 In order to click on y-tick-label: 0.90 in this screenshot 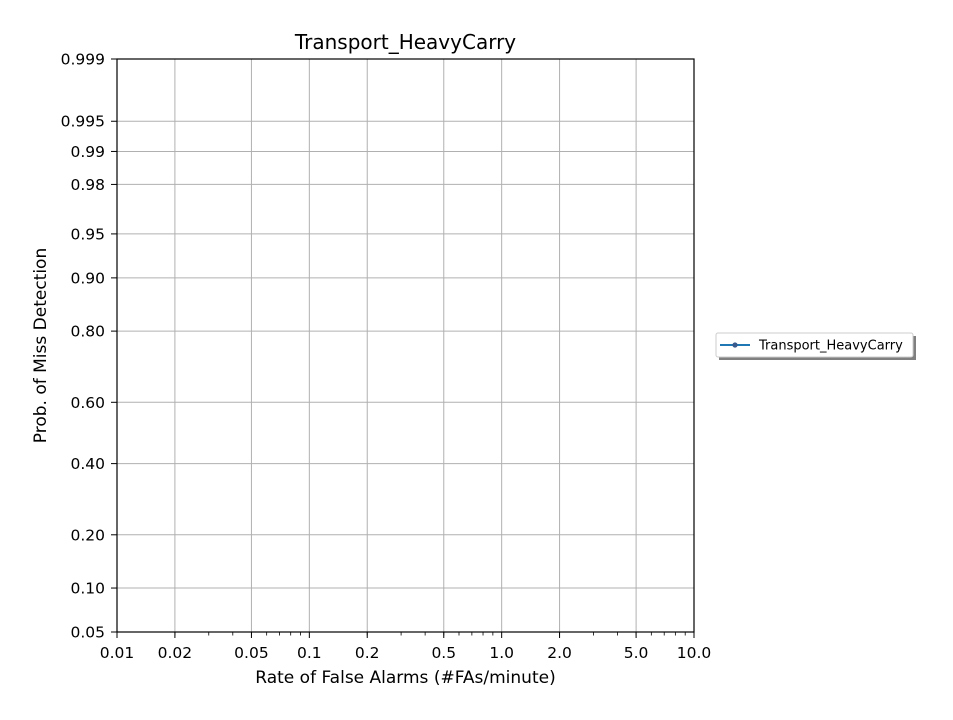, I will do `click(87, 278)`.